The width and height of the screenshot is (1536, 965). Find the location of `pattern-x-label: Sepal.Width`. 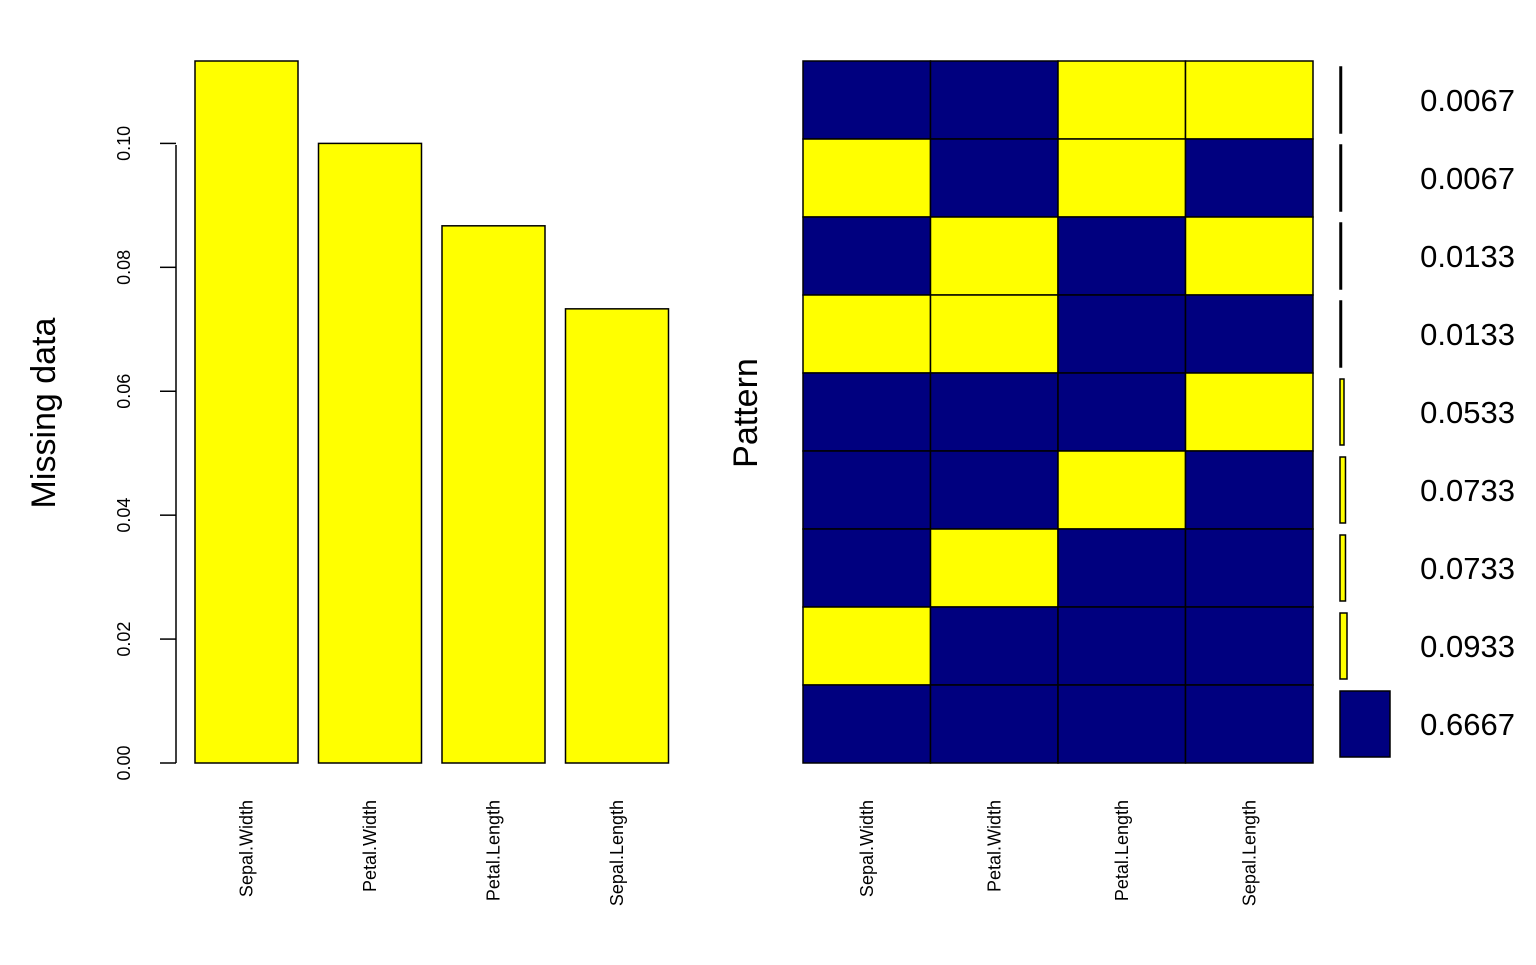

pattern-x-label: Sepal.Width is located at coordinates (867, 848).